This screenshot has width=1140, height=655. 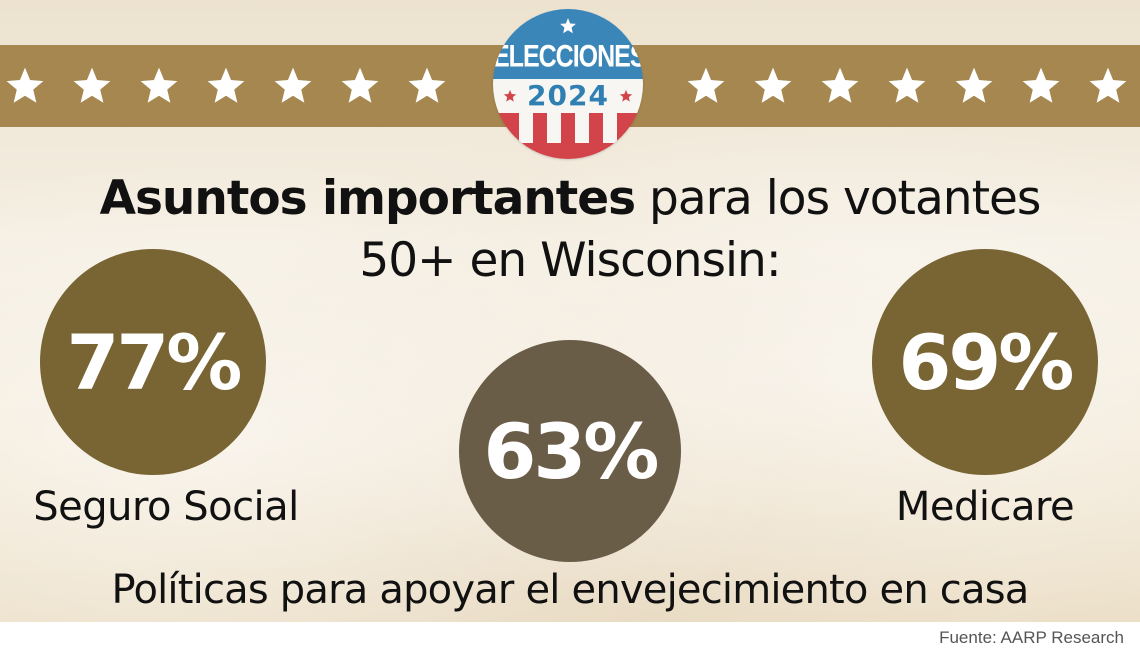 I want to click on stat-label-seguro-social: Seguro Social, so click(x=166, y=507).